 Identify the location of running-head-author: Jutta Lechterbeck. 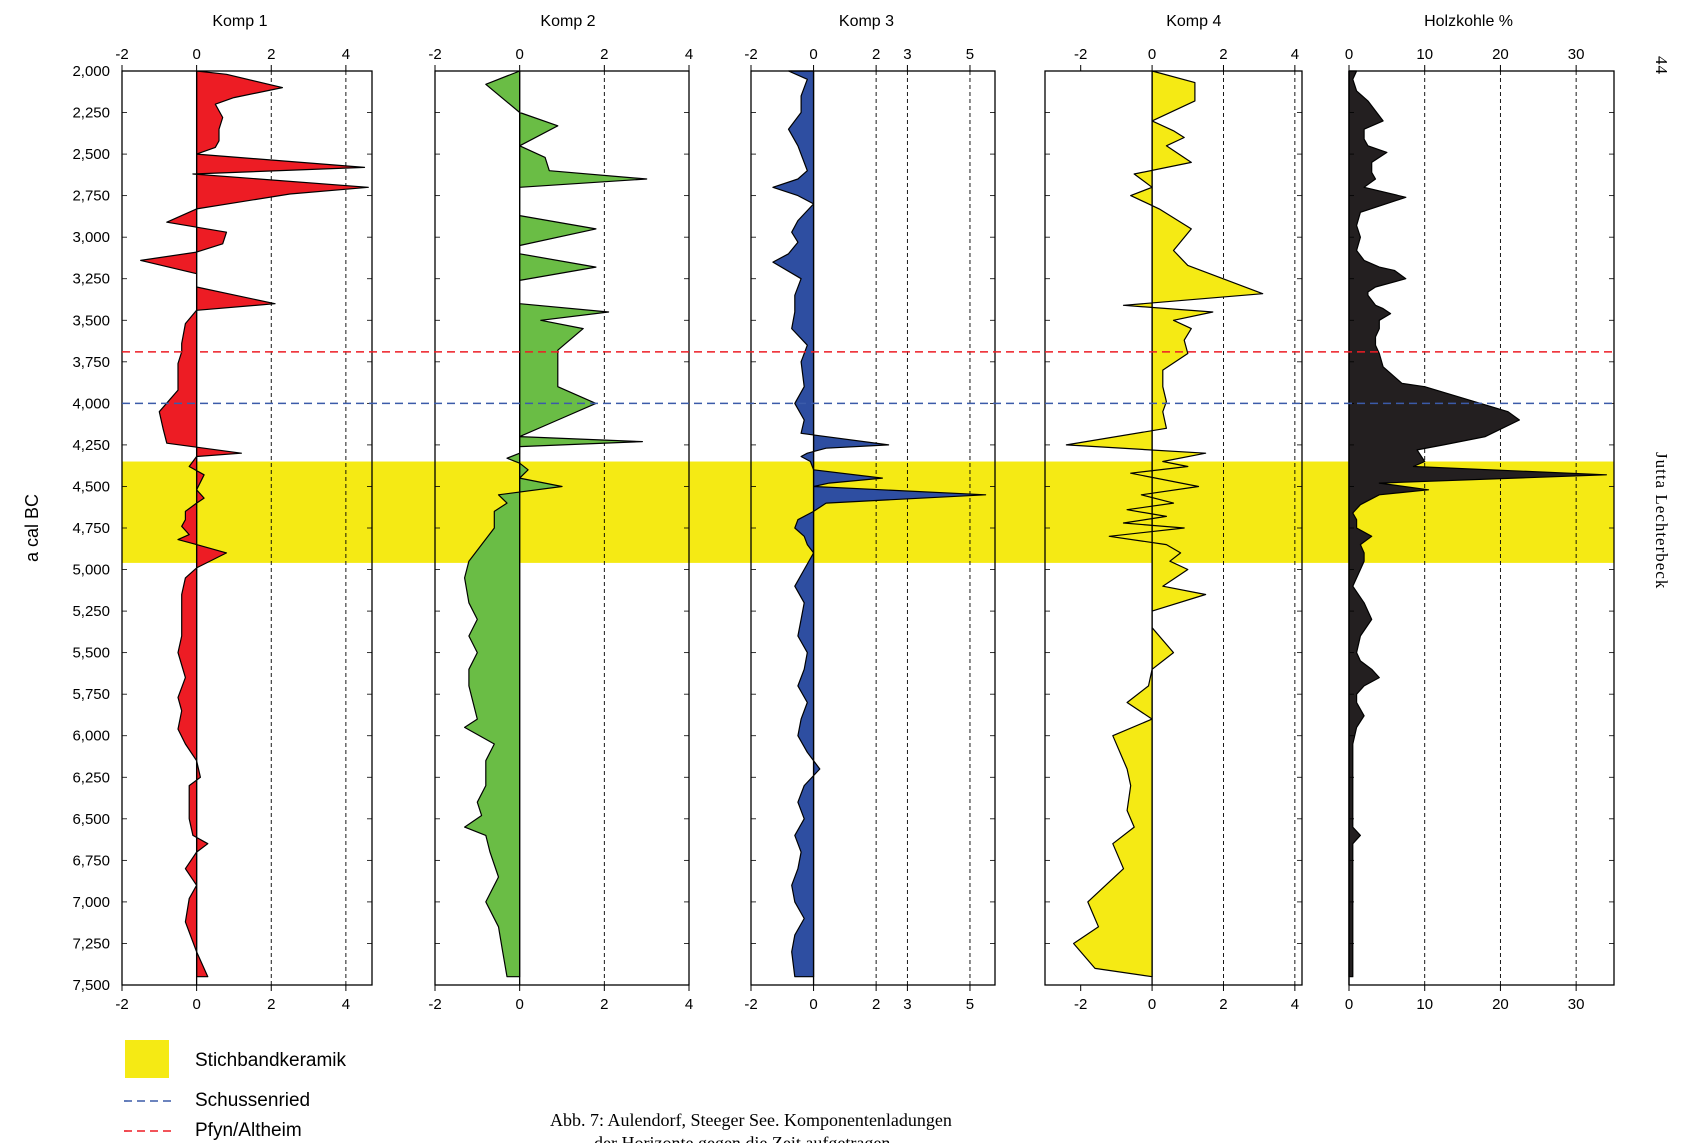
(1661, 520).